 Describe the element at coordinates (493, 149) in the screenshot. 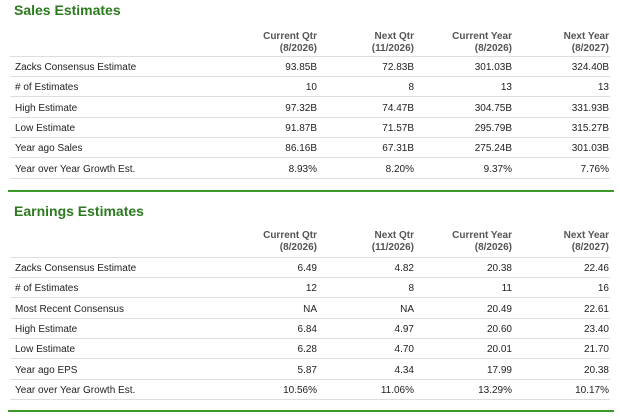

I see `row-value: 275.24B` at that location.